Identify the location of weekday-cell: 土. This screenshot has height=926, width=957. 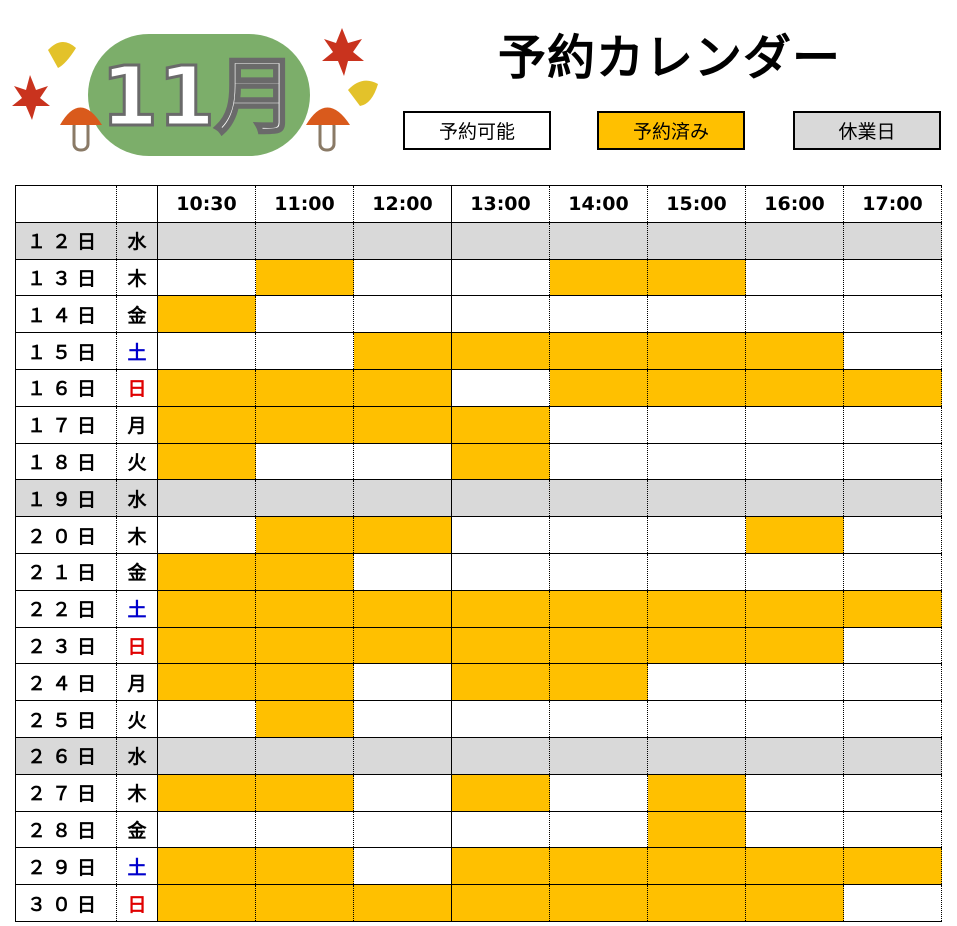
(137, 351).